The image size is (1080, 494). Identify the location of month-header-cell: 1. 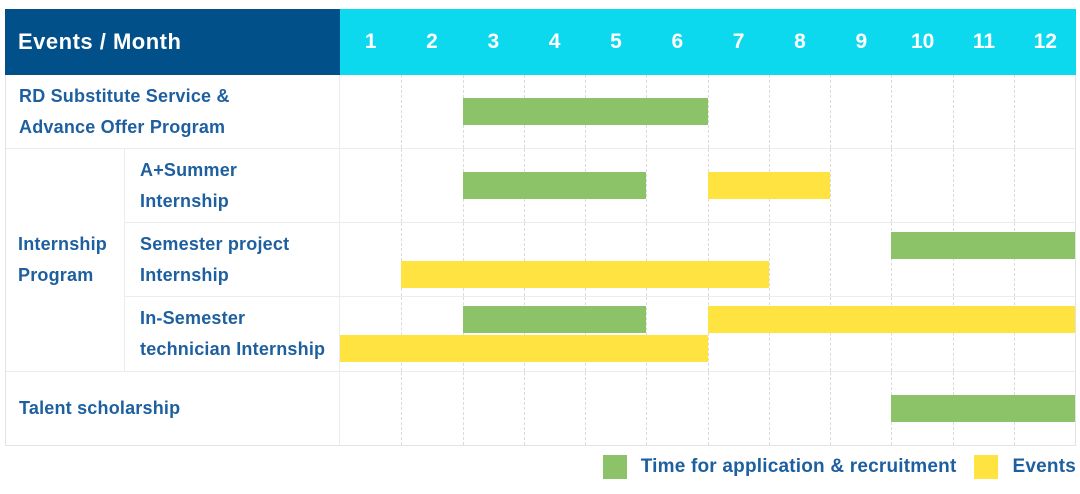
(370, 41).